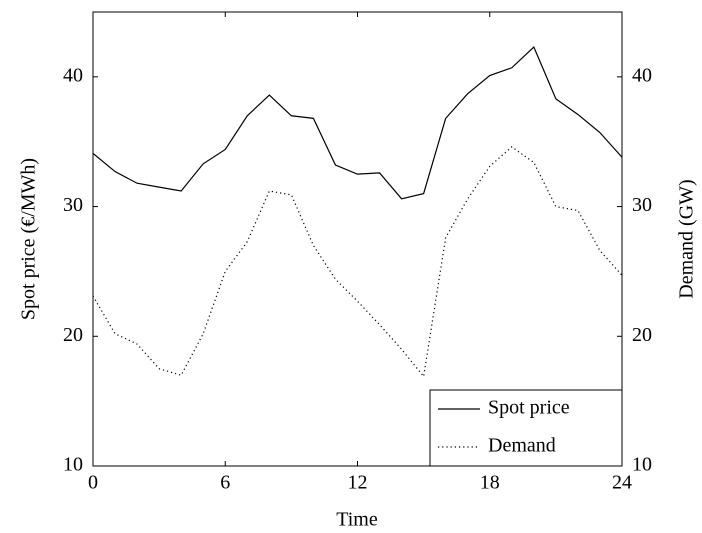 This screenshot has width=702, height=533. What do you see at coordinates (687, 238) in the screenshot?
I see `y2-axis-label: Demand (GW)` at bounding box center [687, 238].